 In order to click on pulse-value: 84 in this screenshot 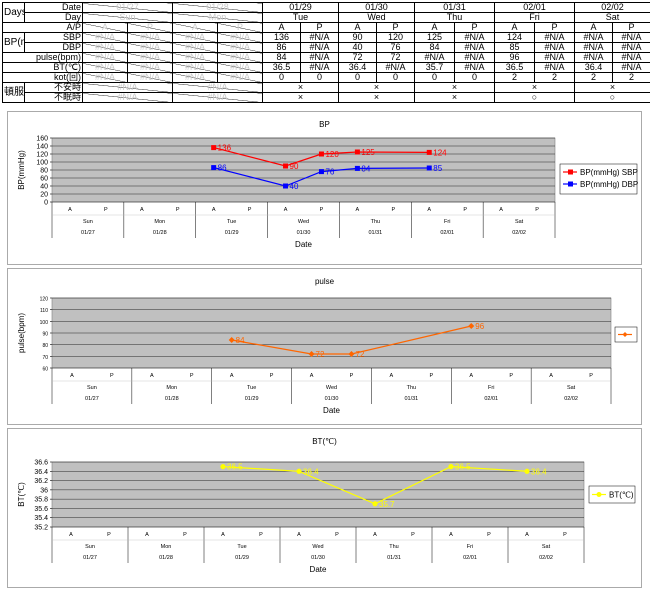, I will do `click(281, 57)`.